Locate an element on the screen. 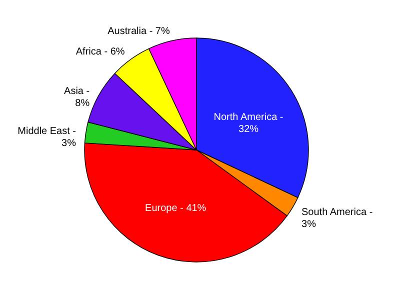  slice-label: North America - 32% is located at coordinates (249, 123).